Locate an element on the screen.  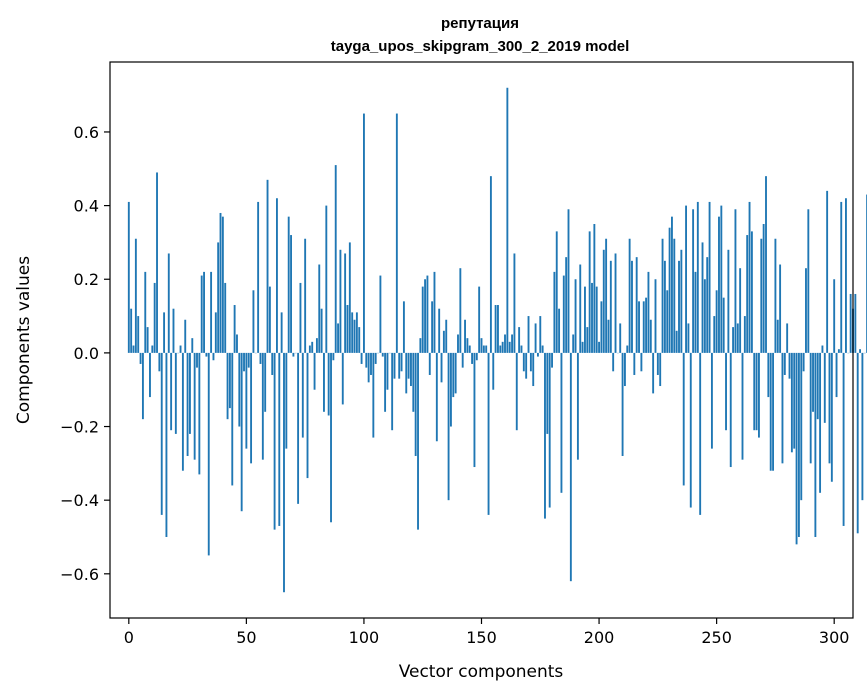
x-axis: 0 50 100 150 200 250 300 is located at coordinates (486, 632).